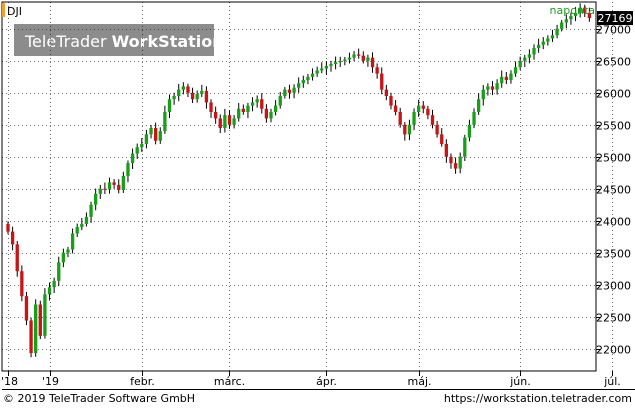  Describe the element at coordinates (613, 222) in the screenshot. I see `y-tick-label: 24000` at that location.